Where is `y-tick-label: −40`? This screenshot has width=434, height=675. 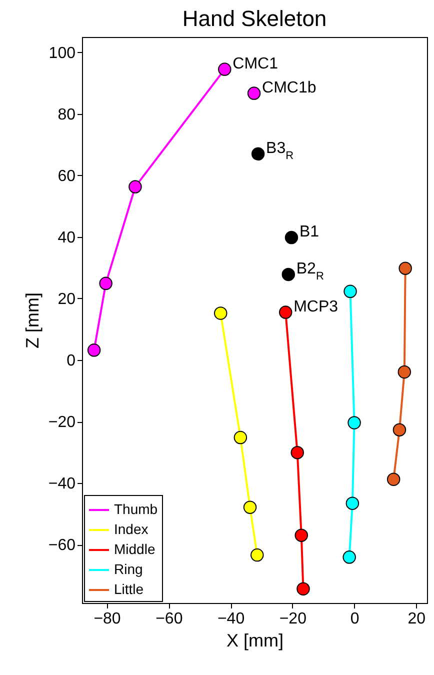
y-tick-label: −40 is located at coordinates (62, 484).